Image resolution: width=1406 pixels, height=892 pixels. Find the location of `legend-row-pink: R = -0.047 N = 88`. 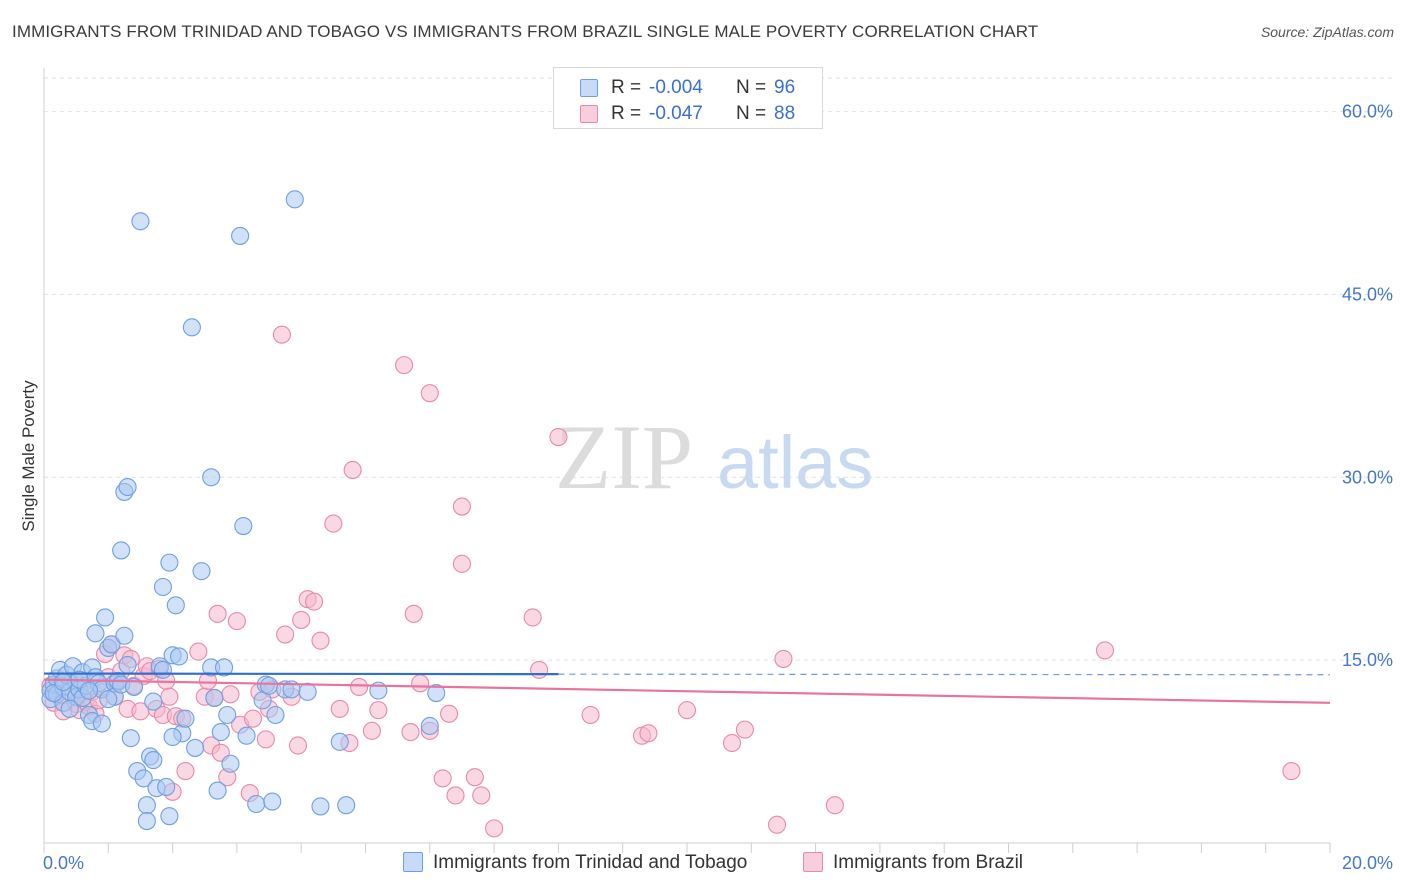

legend-row-pink: R = -0.047 N = 88 is located at coordinates (688, 114).